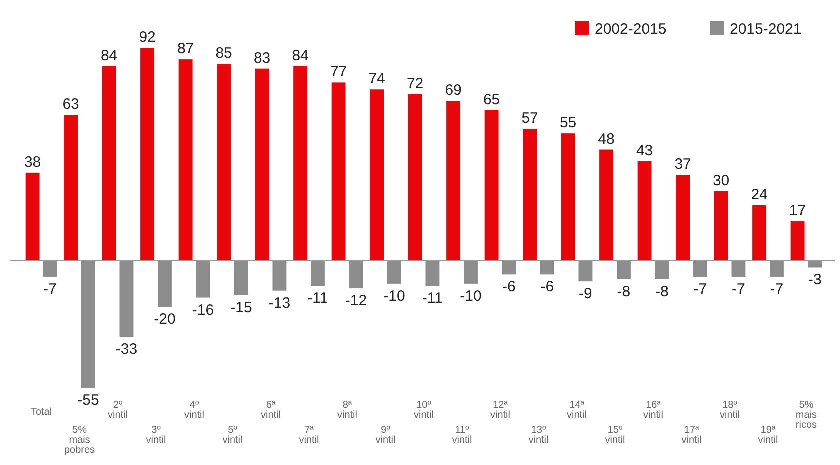 The image size is (840, 465). I want to click on x-tick-label: 12ª vintil, so click(500, 410).